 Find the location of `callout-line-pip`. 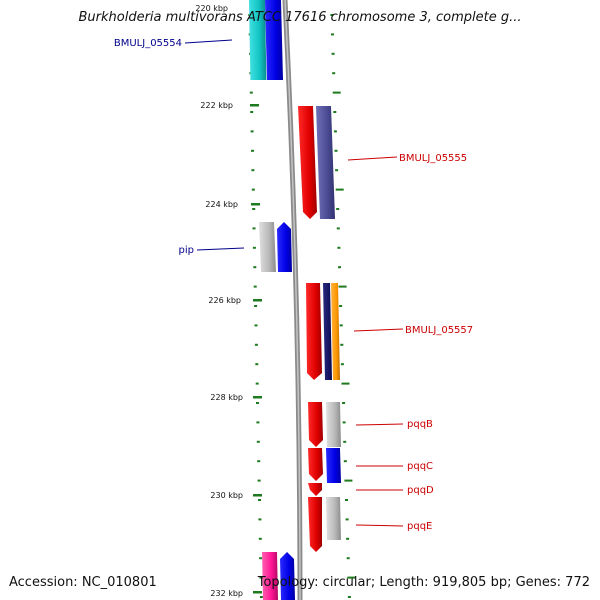

callout-line-pip is located at coordinates (220, 249).